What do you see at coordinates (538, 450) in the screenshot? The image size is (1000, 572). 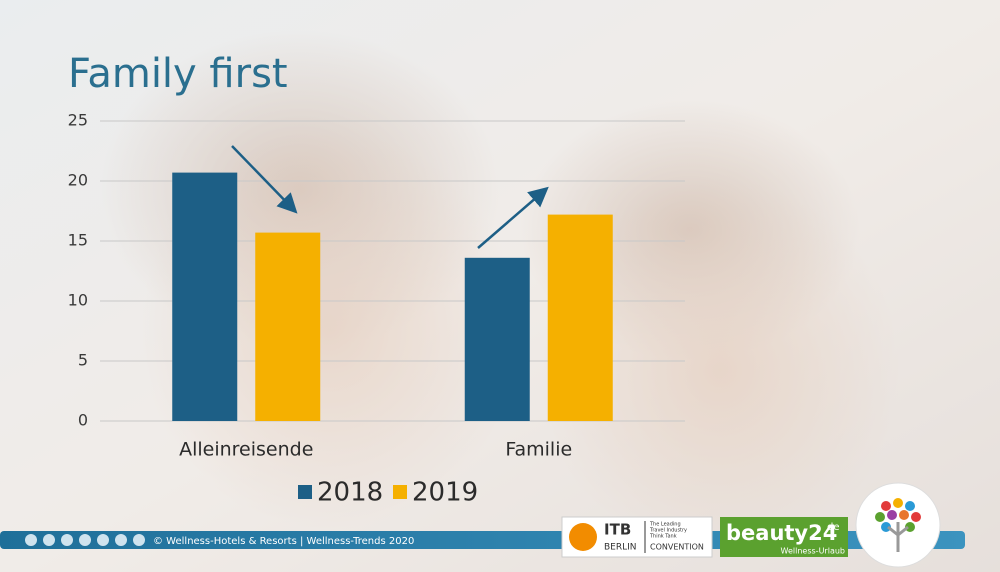 I see `x-tick-label: Familie` at bounding box center [538, 450].